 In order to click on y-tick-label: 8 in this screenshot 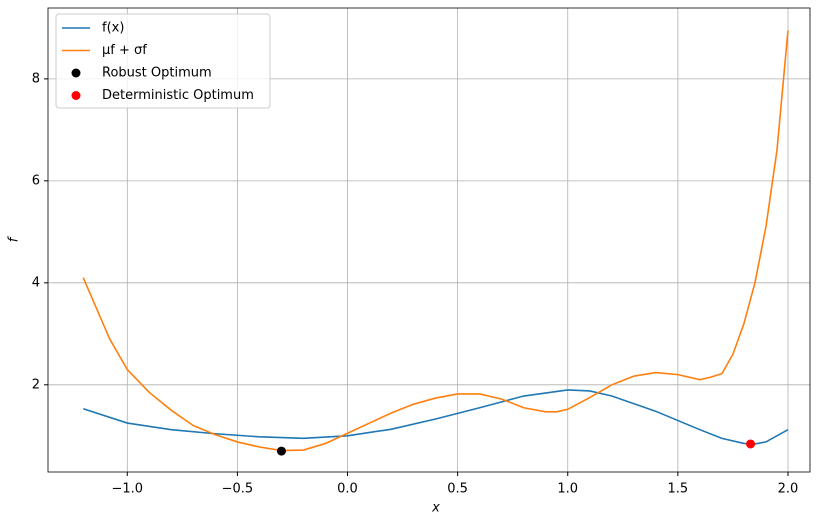, I will do `click(36, 78)`.